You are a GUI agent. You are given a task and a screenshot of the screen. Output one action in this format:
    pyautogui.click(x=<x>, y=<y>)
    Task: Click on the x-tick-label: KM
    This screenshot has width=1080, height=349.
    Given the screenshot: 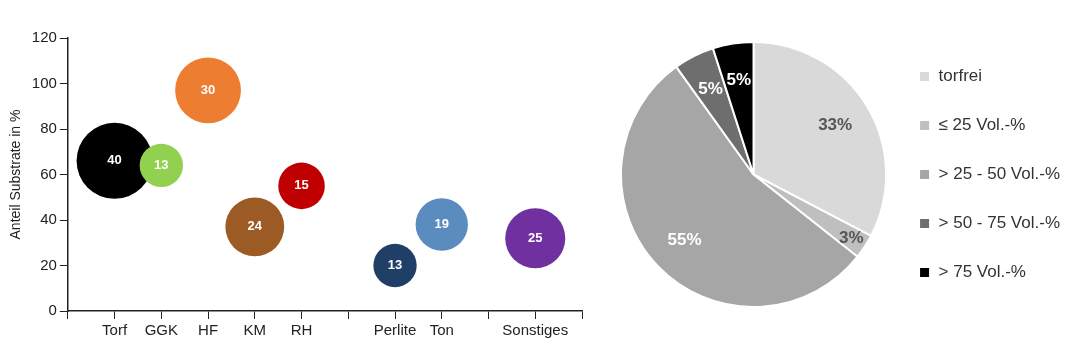 What is the action you would take?
    pyautogui.click(x=255, y=330)
    